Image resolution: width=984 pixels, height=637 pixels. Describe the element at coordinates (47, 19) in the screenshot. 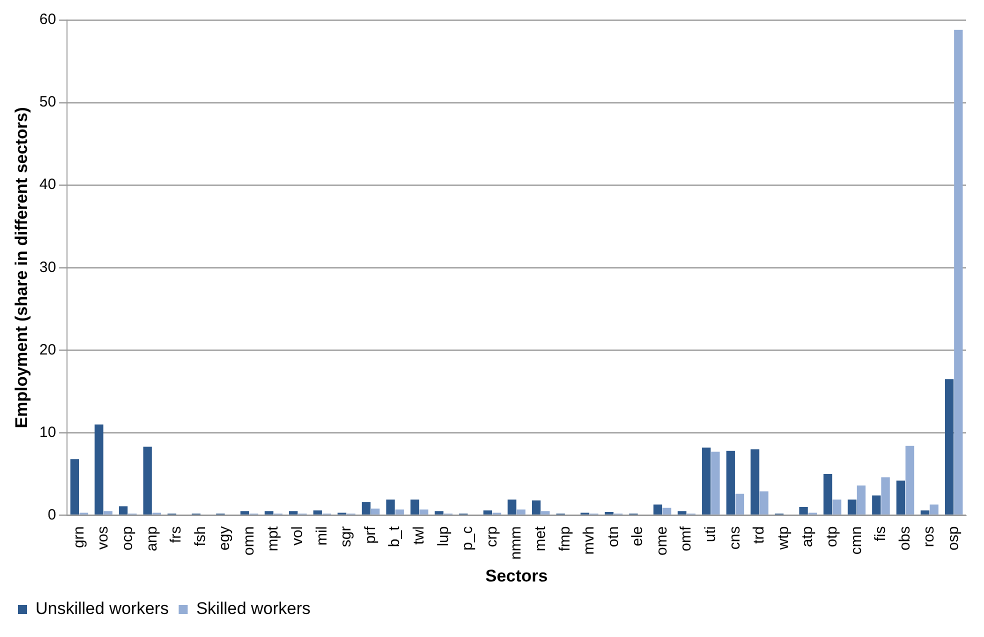

I see `y-tick-label: 60` at that location.